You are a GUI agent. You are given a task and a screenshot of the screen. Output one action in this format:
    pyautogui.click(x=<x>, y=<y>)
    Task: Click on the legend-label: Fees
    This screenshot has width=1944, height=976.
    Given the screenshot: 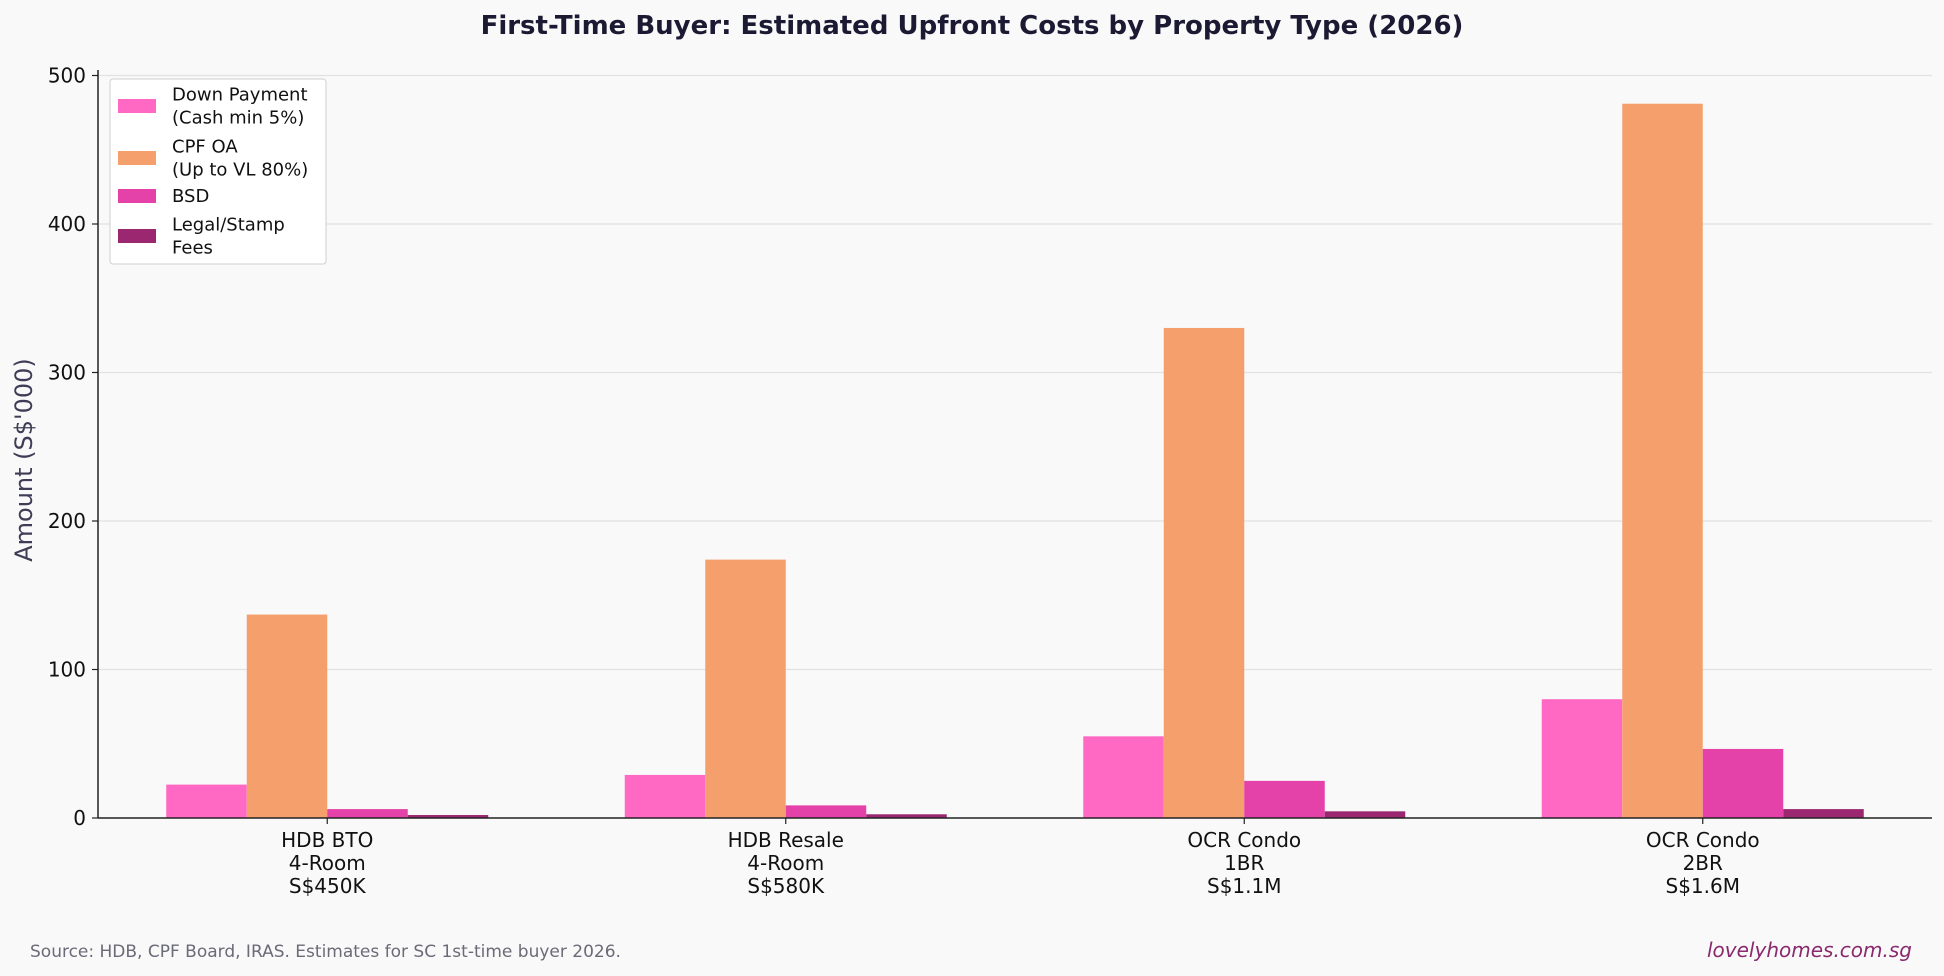 What is the action you would take?
    pyautogui.click(x=192, y=248)
    